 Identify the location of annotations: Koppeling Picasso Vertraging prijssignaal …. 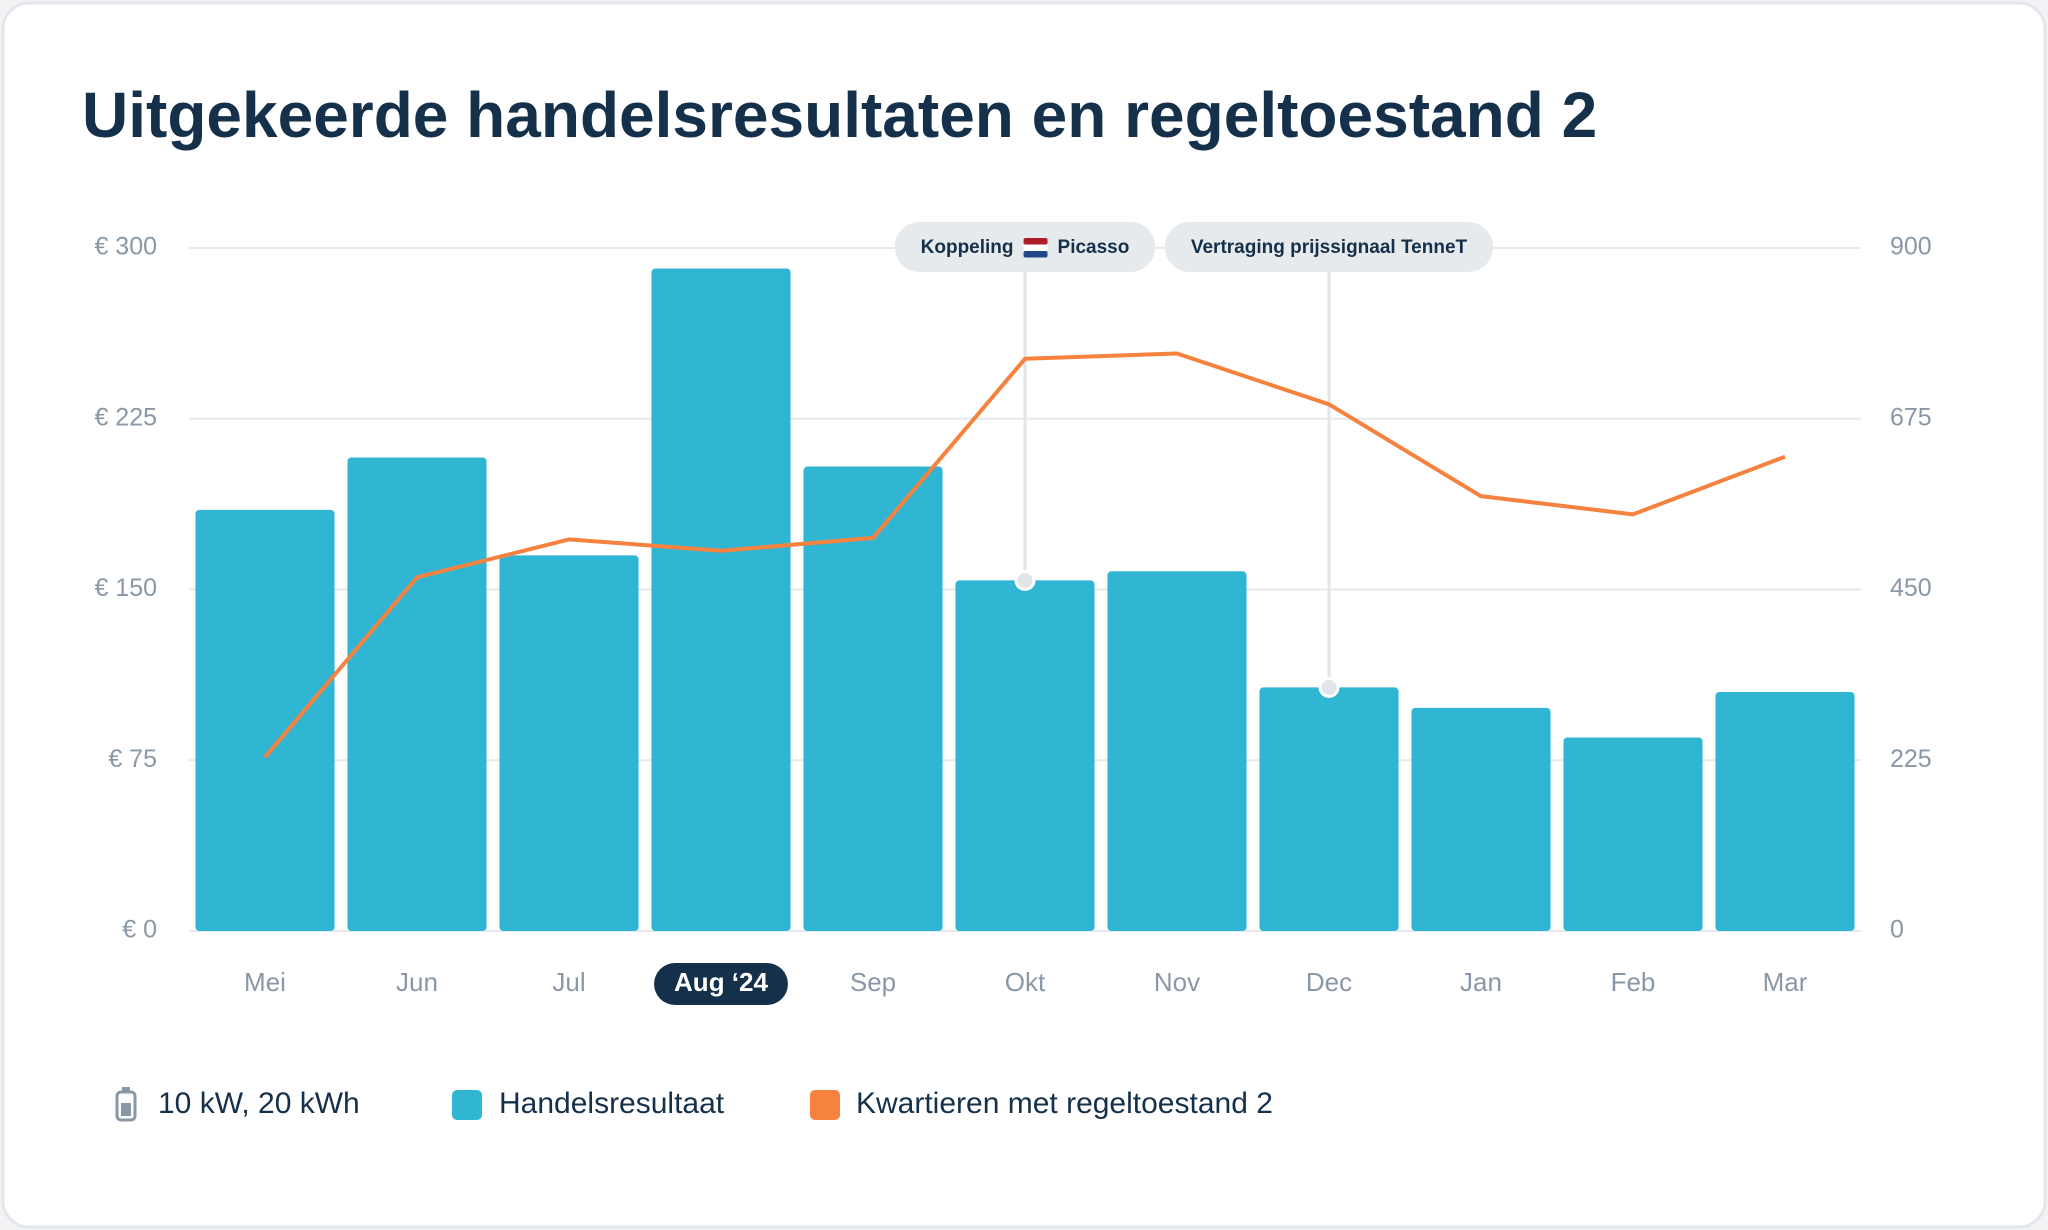
(1194, 460).